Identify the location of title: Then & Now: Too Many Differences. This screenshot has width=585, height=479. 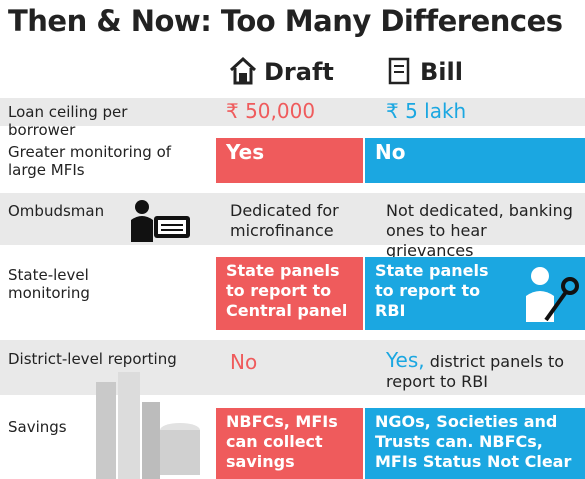
(285, 21).